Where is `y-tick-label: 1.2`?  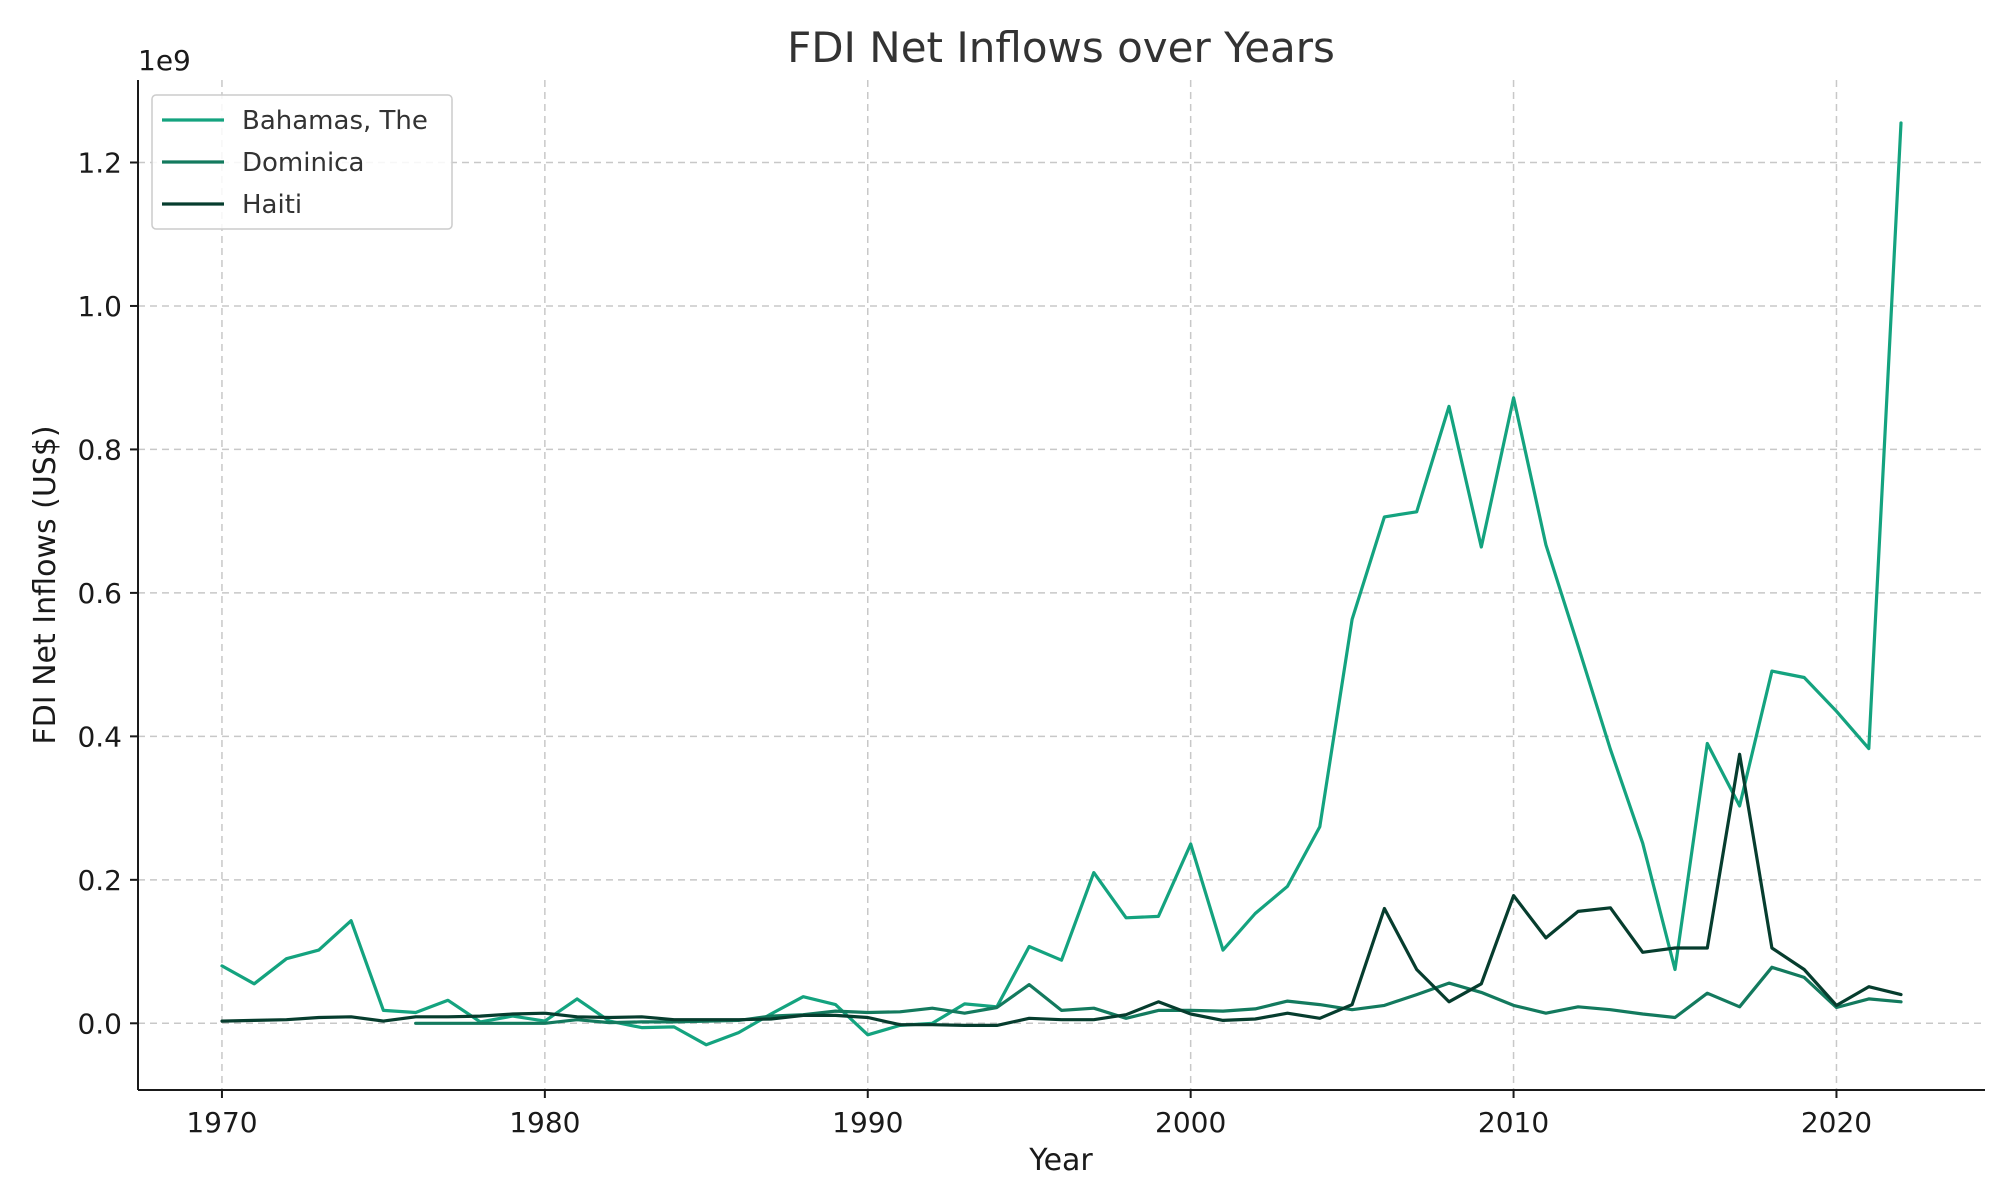 y-tick-label: 1.2 is located at coordinates (99, 162).